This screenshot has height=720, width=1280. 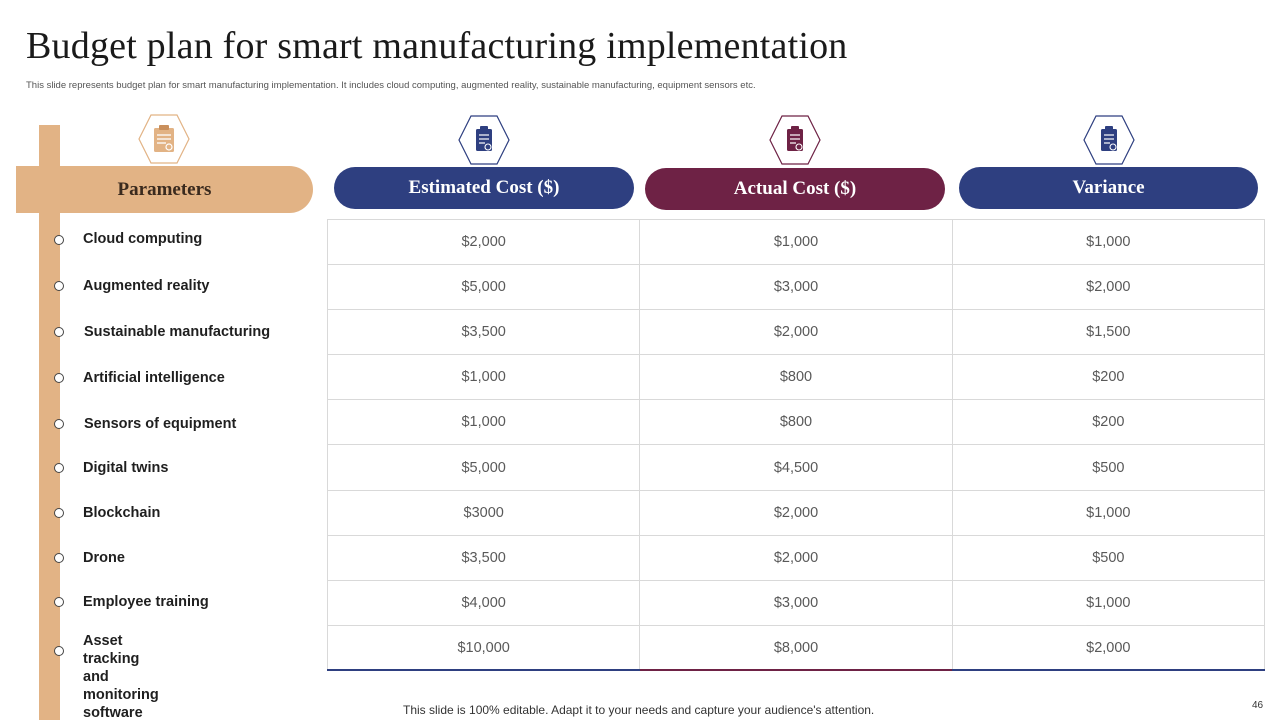 I want to click on table-row: $4,000 $3,000 $1,000, so click(x=796, y=603).